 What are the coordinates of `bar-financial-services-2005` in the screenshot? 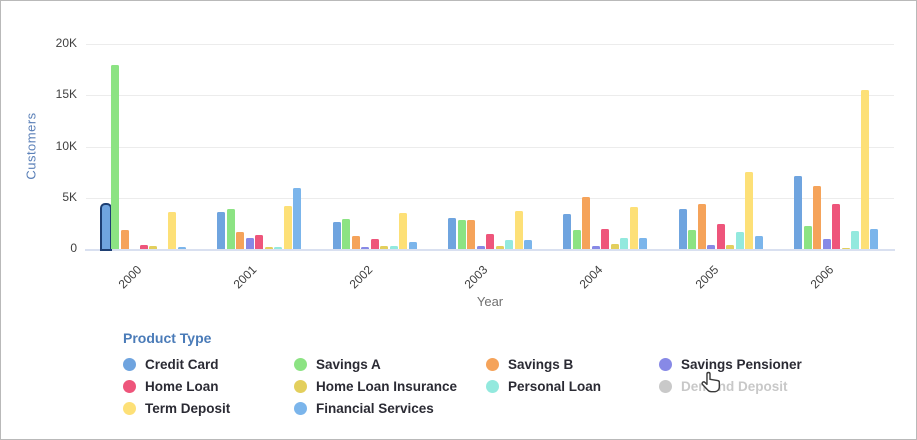 It's located at (758, 242).